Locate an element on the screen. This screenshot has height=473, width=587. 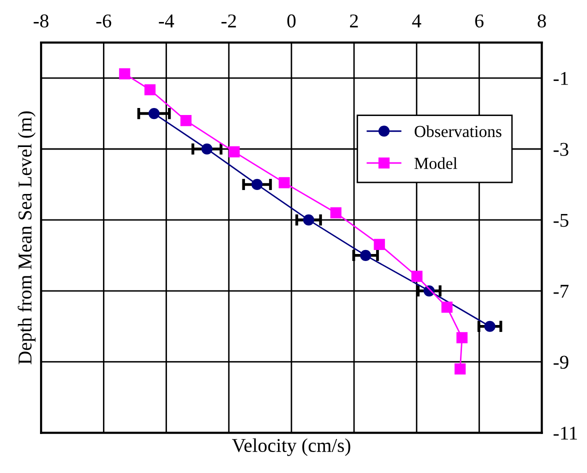
y-tick-label: -3 is located at coordinates (561, 149).